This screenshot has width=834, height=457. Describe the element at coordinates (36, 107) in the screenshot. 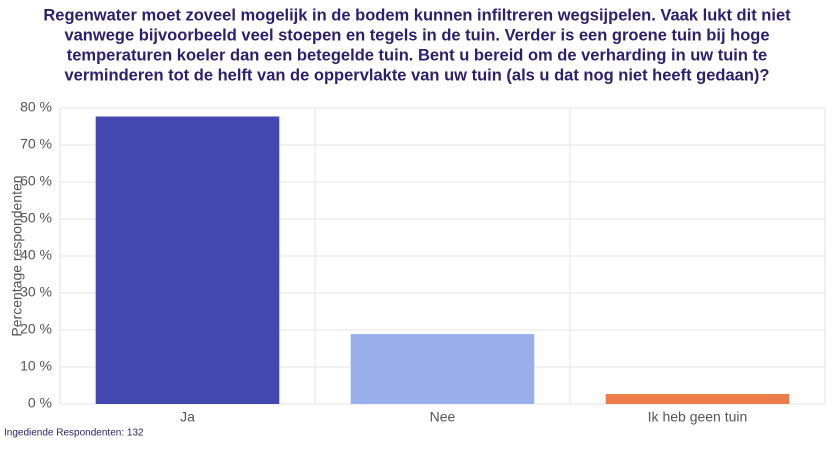

I see `y-tick-label: 80 %` at that location.